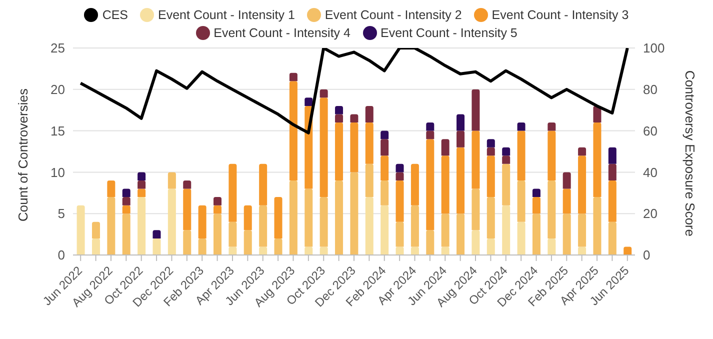  Describe the element at coordinates (57, 172) in the screenshot. I see `y-tick-label: 10` at that location.